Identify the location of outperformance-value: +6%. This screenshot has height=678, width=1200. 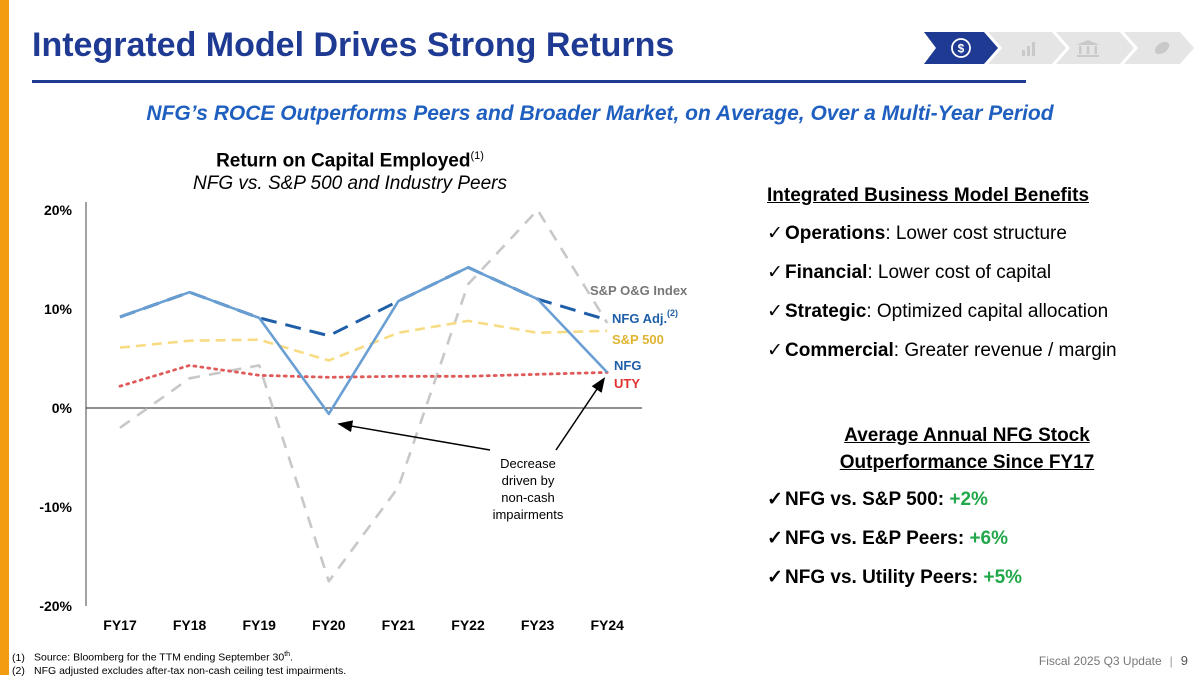
(989, 538).